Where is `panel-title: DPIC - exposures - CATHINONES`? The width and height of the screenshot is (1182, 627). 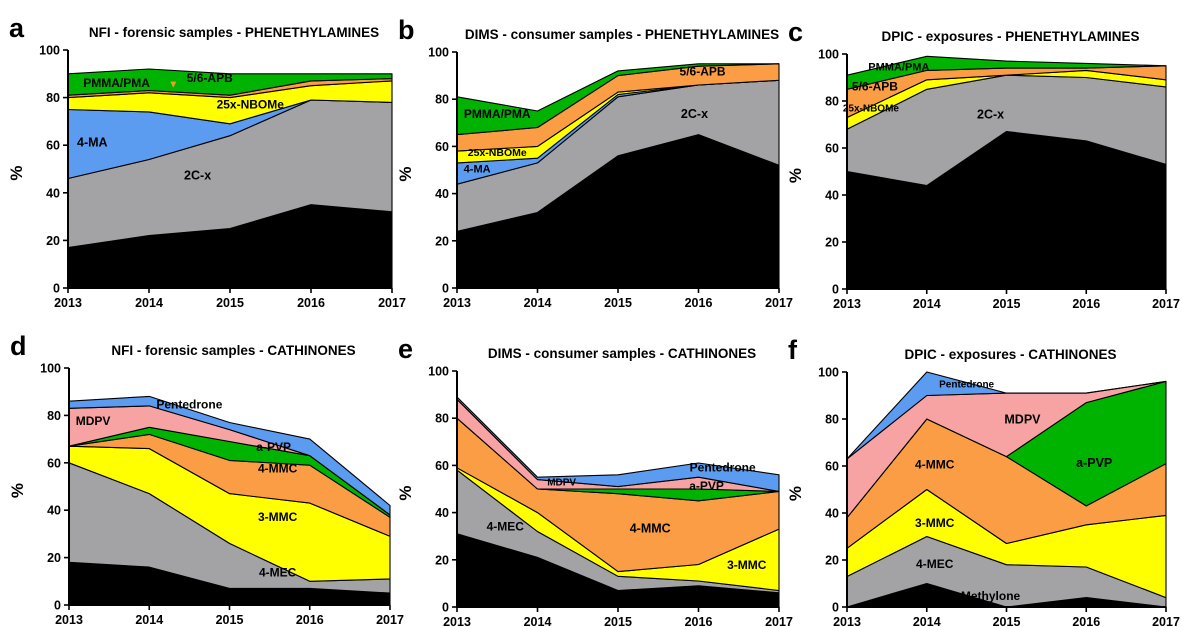 panel-title: DPIC - exposures - CATHINONES is located at coordinates (1010, 354).